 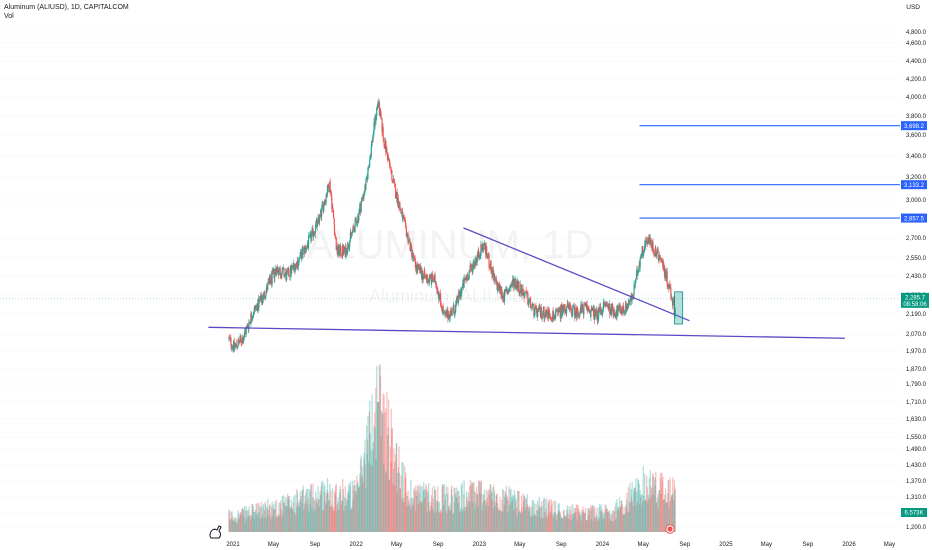 What do you see at coordinates (916, 528) in the screenshot?
I see `price-tick-label: 1,200.0` at bounding box center [916, 528].